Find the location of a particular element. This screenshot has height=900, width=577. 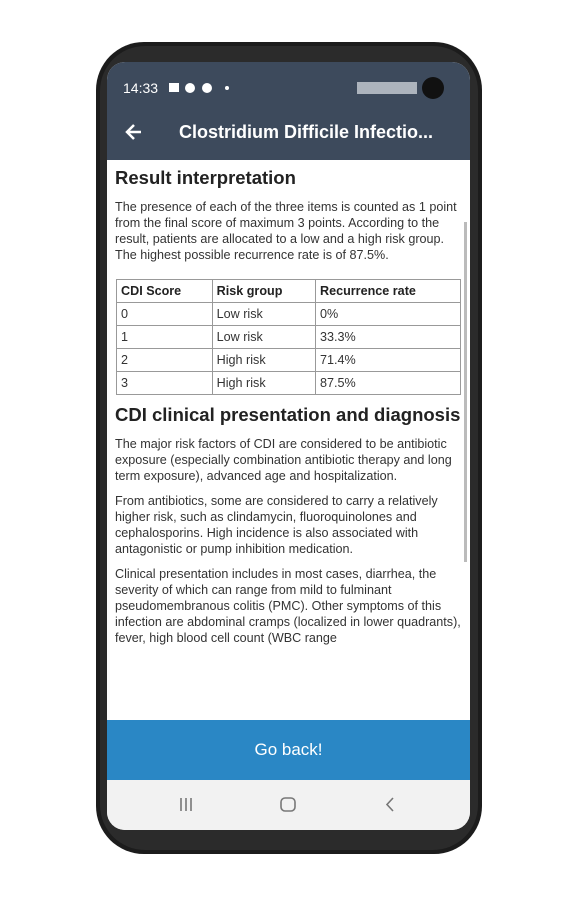

table-cell: 71.4% is located at coordinates (388, 360).